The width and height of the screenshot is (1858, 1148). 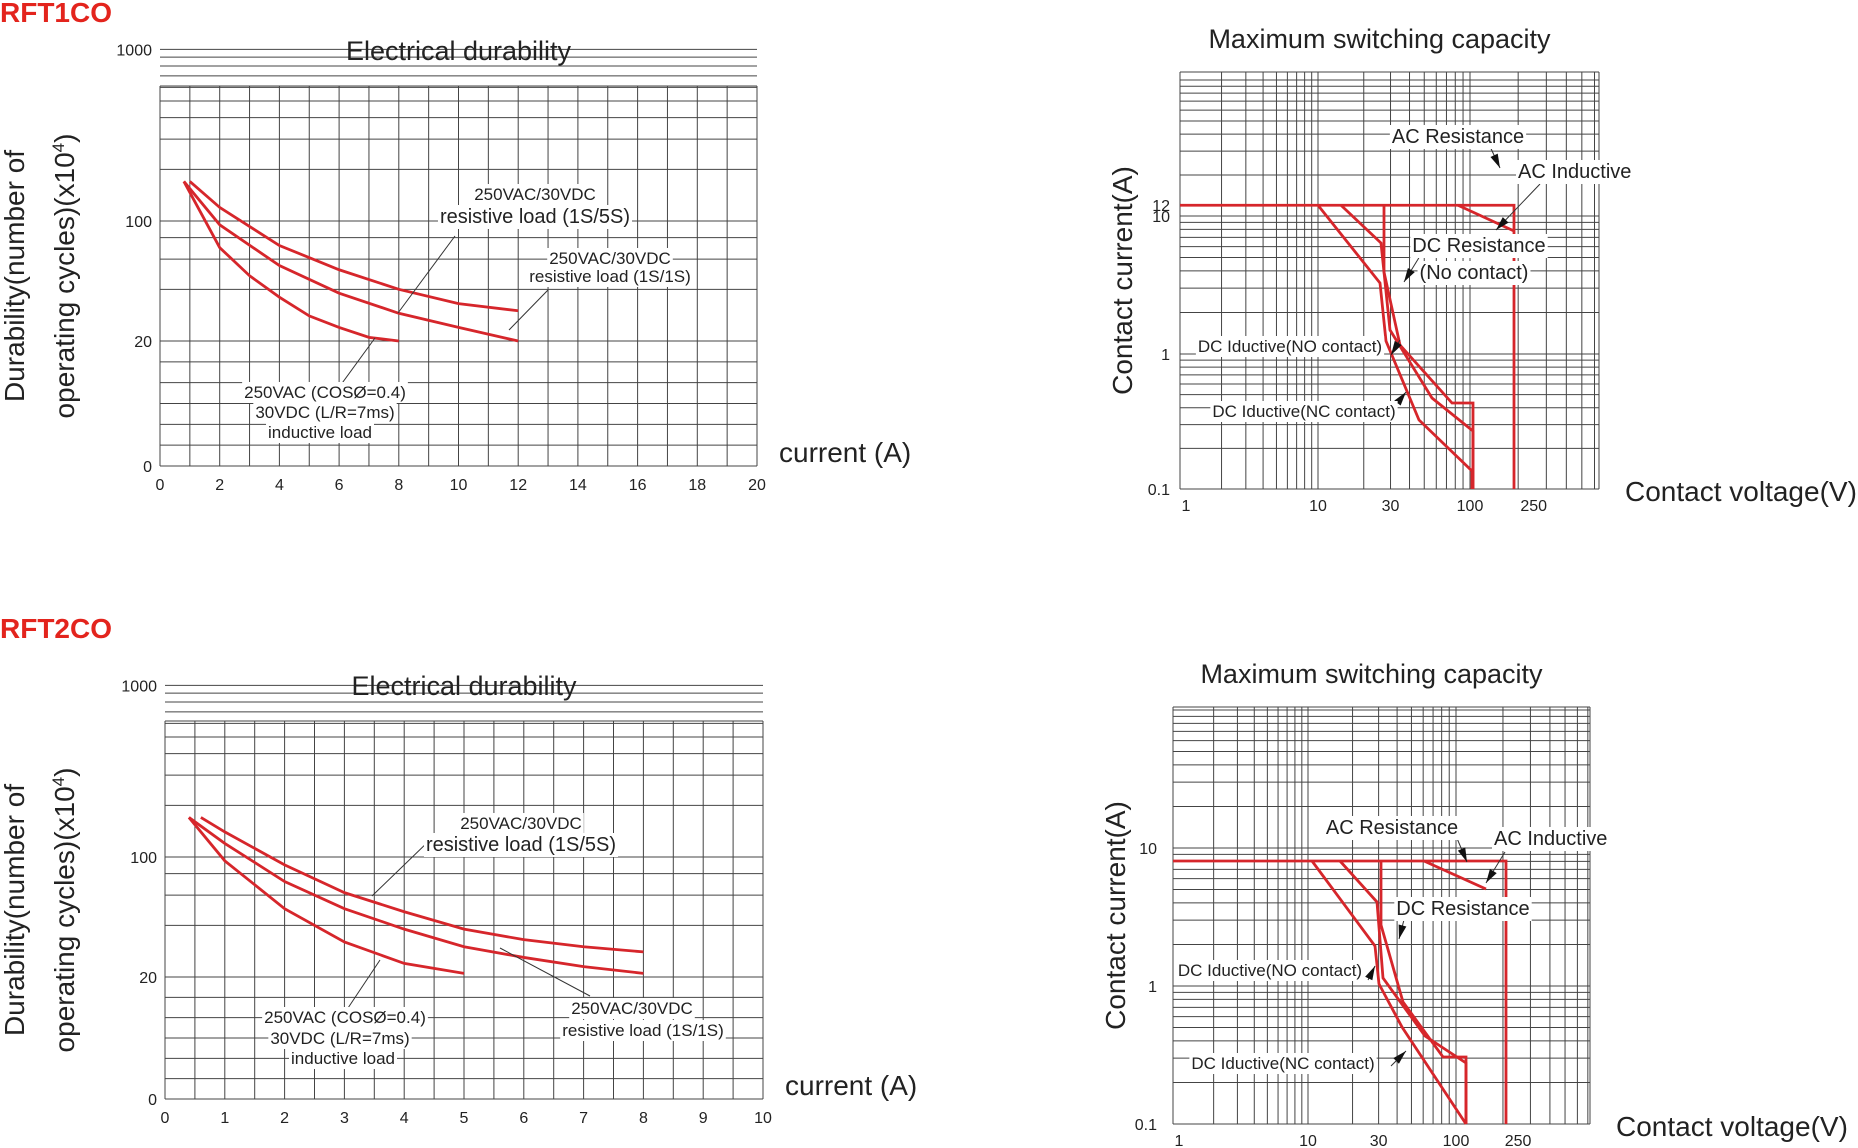 What do you see at coordinates (56, 14) in the screenshot?
I see `section-title-rft1co: RFT1CO` at bounding box center [56, 14].